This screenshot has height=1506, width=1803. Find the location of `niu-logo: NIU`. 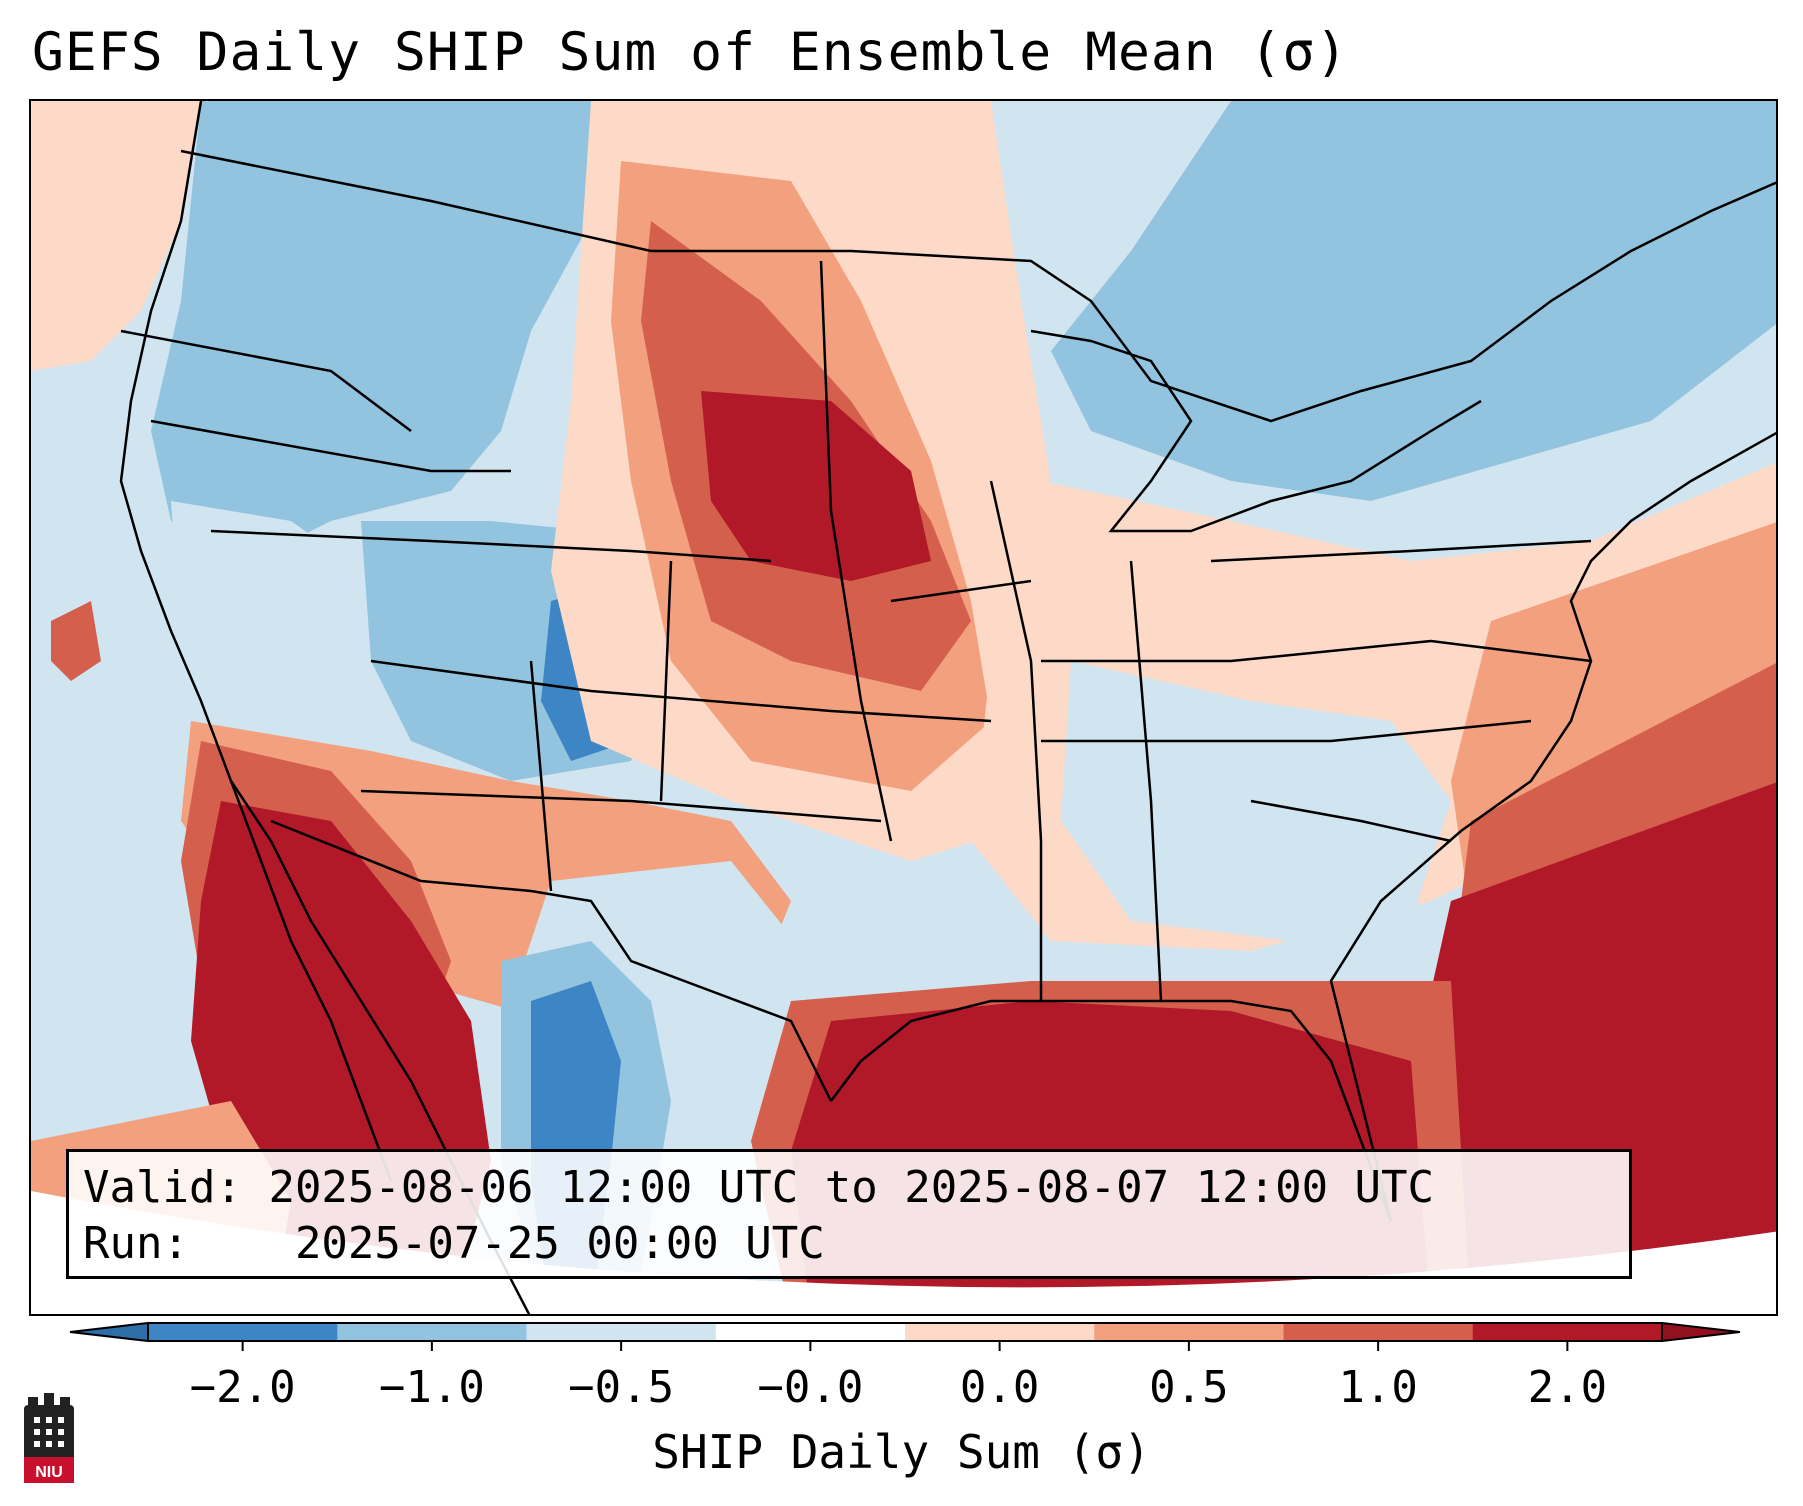

niu-logo: NIU is located at coordinates (49, 1438).